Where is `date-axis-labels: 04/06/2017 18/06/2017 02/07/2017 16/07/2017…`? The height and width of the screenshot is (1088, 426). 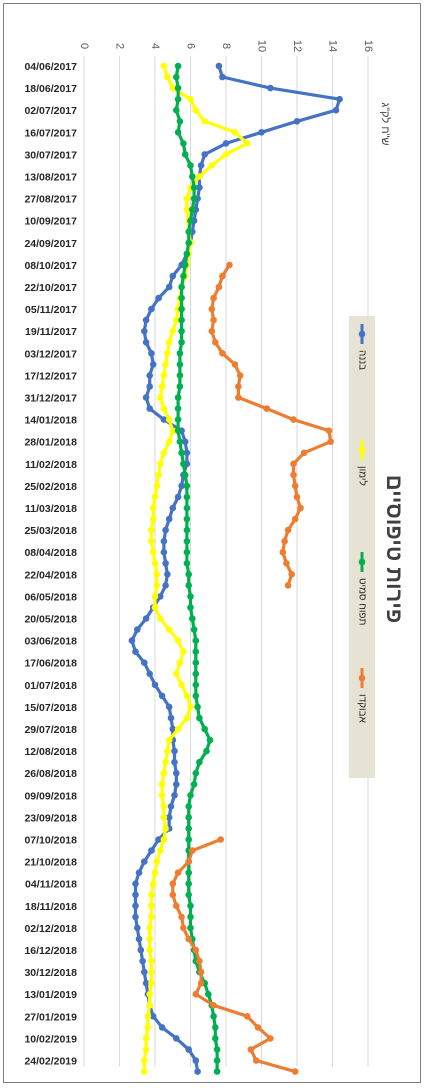 date-axis-labels: 04/06/2017 18/06/2017 02/07/2017 16/07/2017… is located at coordinates (50, 564).